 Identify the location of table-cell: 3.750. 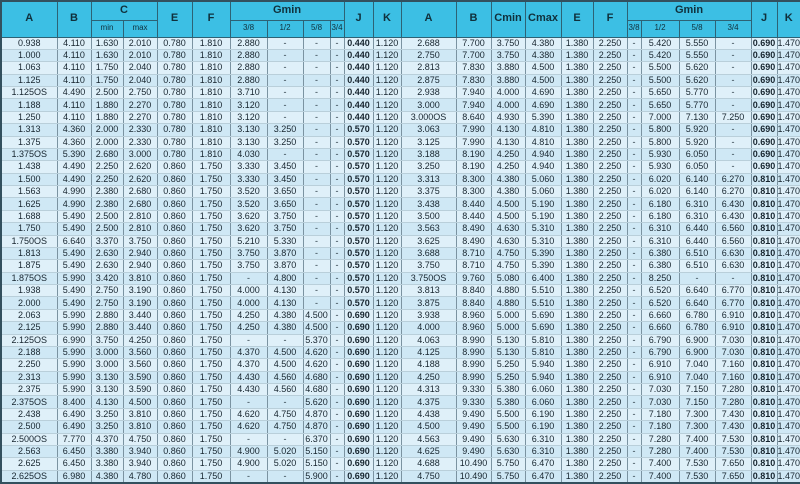
(428, 266).